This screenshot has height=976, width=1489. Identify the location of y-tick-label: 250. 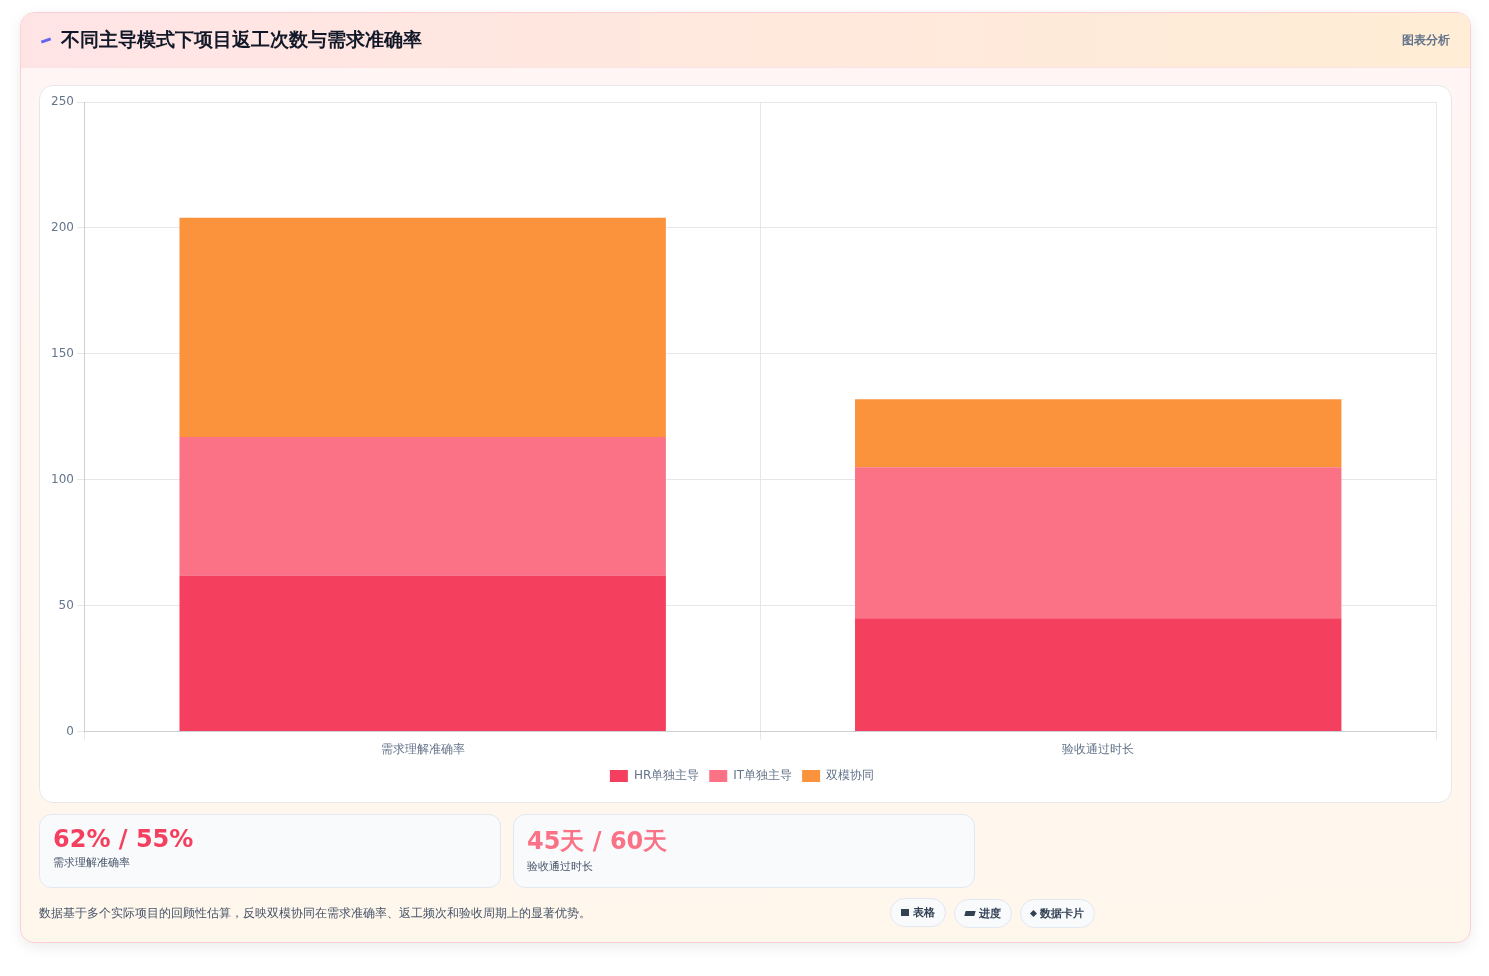
(62, 101).